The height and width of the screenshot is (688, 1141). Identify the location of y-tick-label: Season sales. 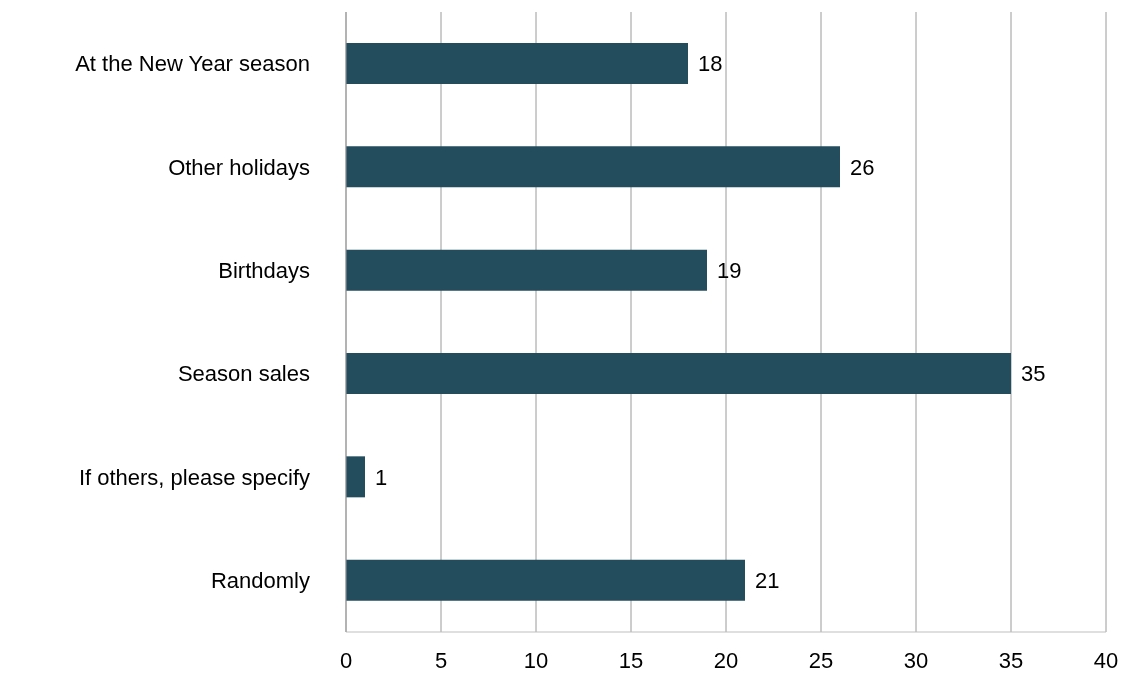
(243, 374).